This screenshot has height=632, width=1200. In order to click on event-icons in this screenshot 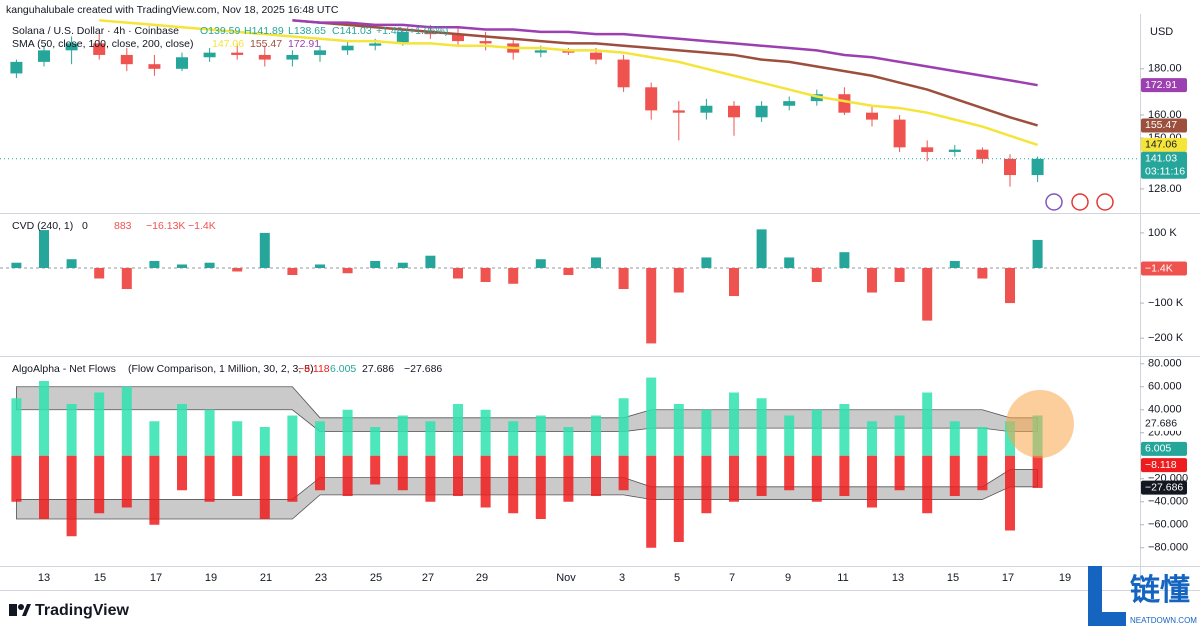, I will do `click(1079, 202)`.